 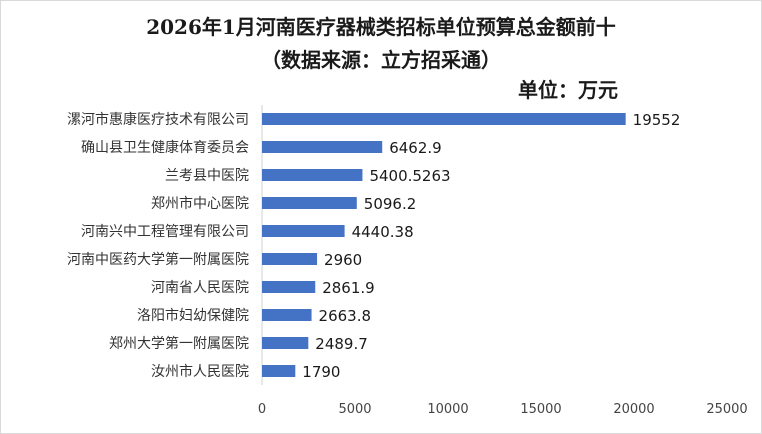 I want to click on category-label: 漯河市惠康医疗技术有限公司, so click(x=158, y=119).